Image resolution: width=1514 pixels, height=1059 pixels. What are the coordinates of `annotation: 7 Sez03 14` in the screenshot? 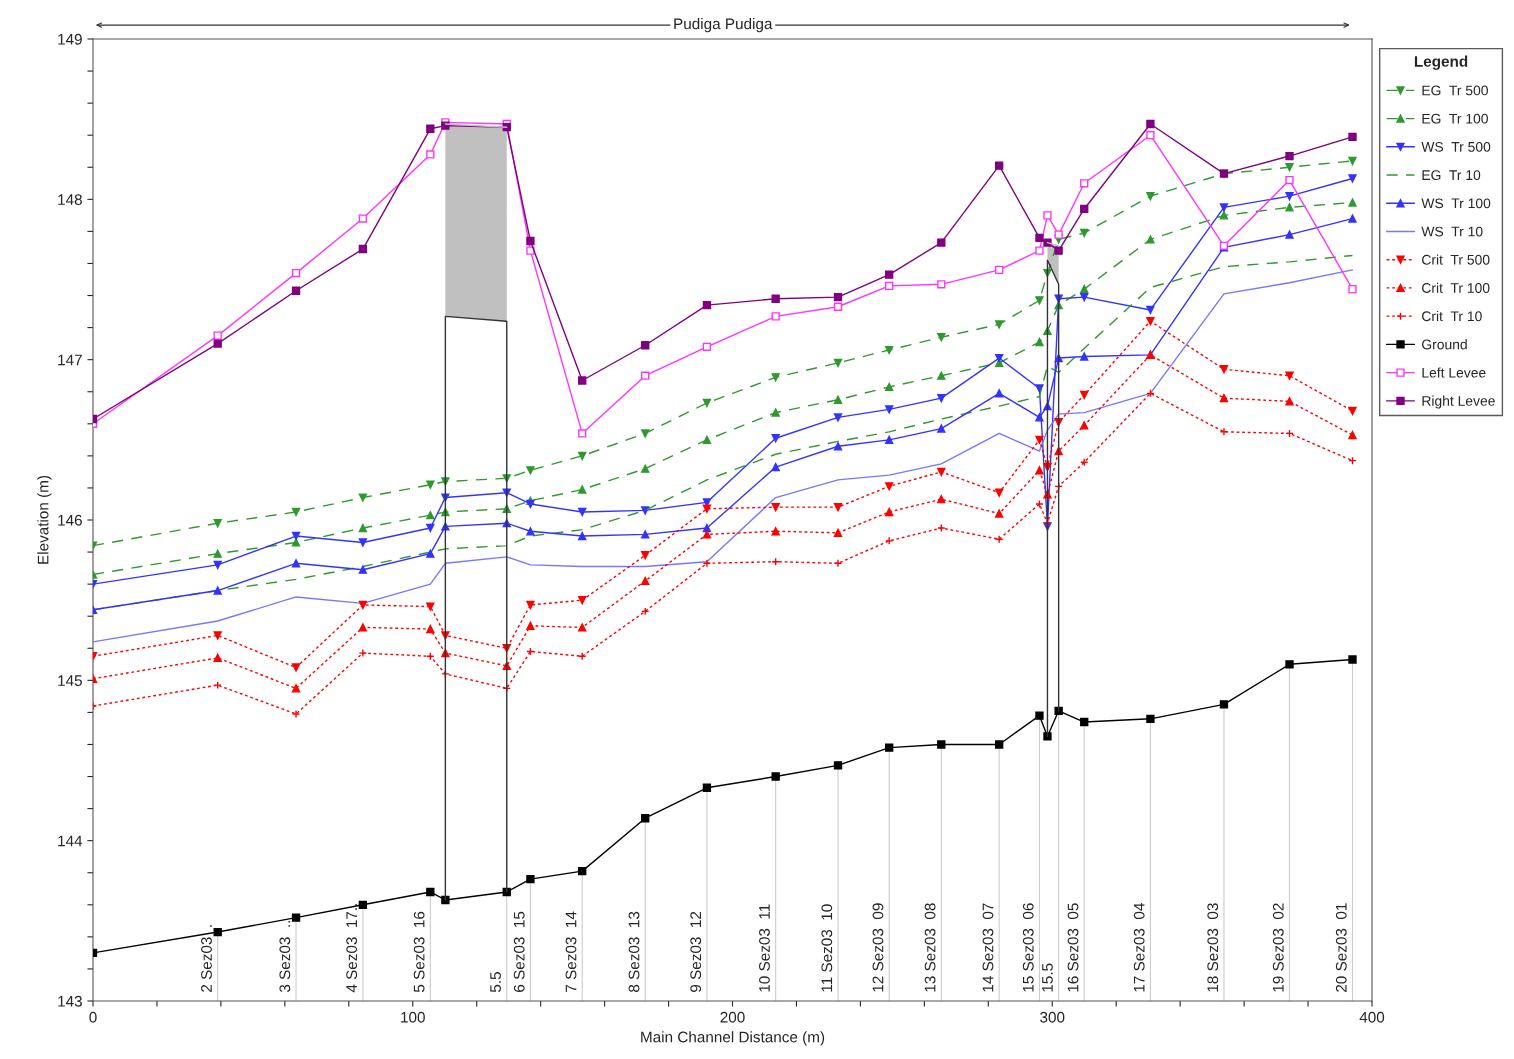 It's located at (571, 951).